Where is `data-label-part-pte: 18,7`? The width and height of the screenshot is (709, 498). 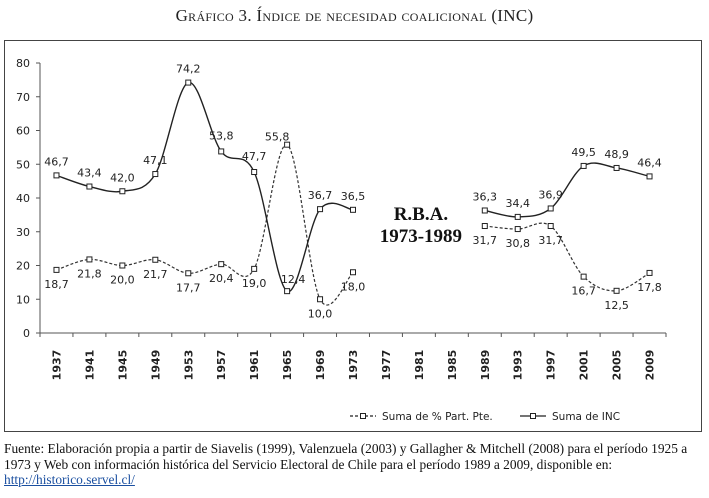
data-label-part-pte: 18,7 is located at coordinates (56, 284).